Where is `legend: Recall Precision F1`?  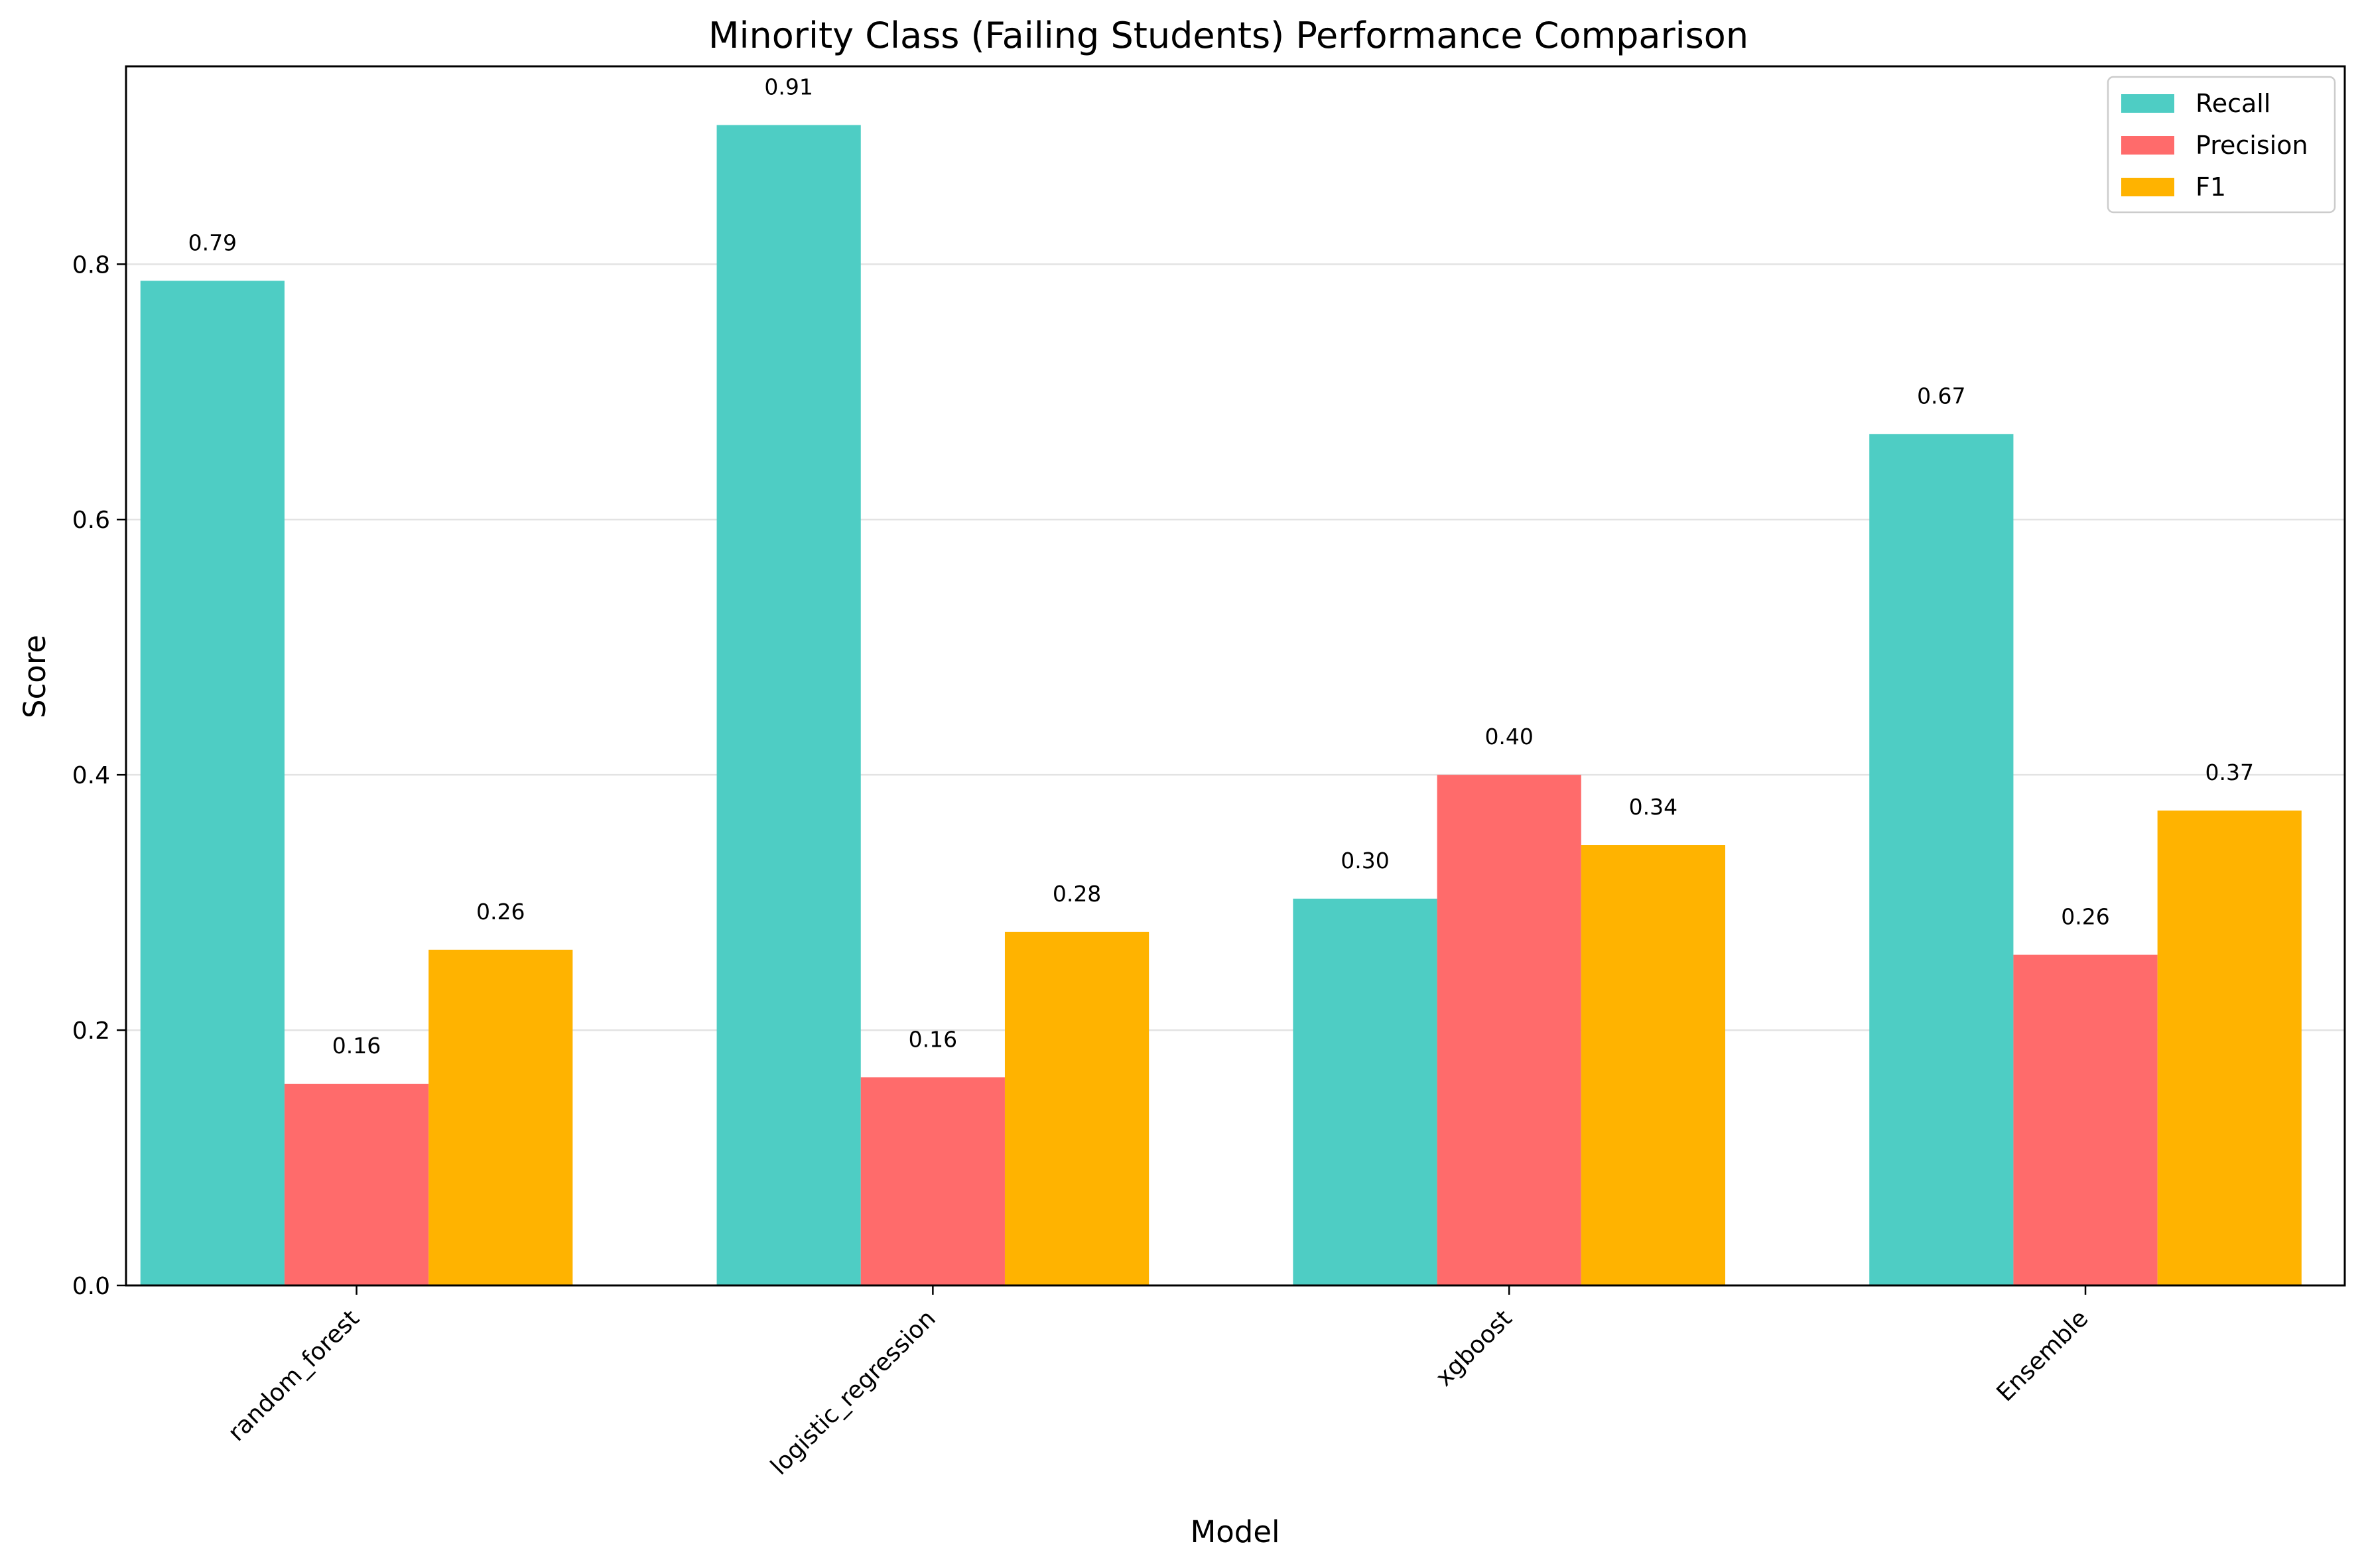 legend: Recall Precision F1 is located at coordinates (2221, 145).